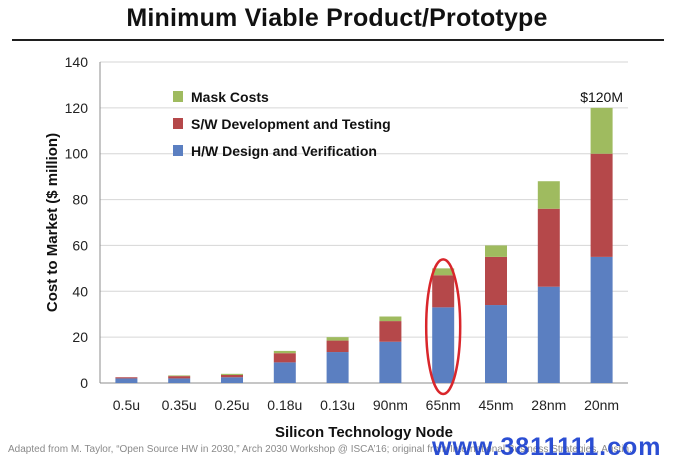 This screenshot has height=464, width=674. Describe the element at coordinates (548, 405) in the screenshot. I see `x-tick-label: 28nm` at that location.